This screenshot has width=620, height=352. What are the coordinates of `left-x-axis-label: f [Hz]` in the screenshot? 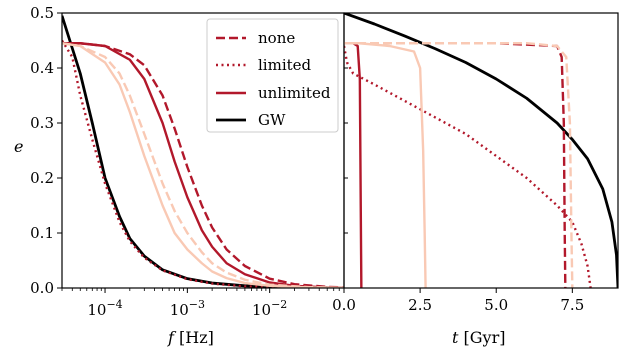 It's located at (190, 337).